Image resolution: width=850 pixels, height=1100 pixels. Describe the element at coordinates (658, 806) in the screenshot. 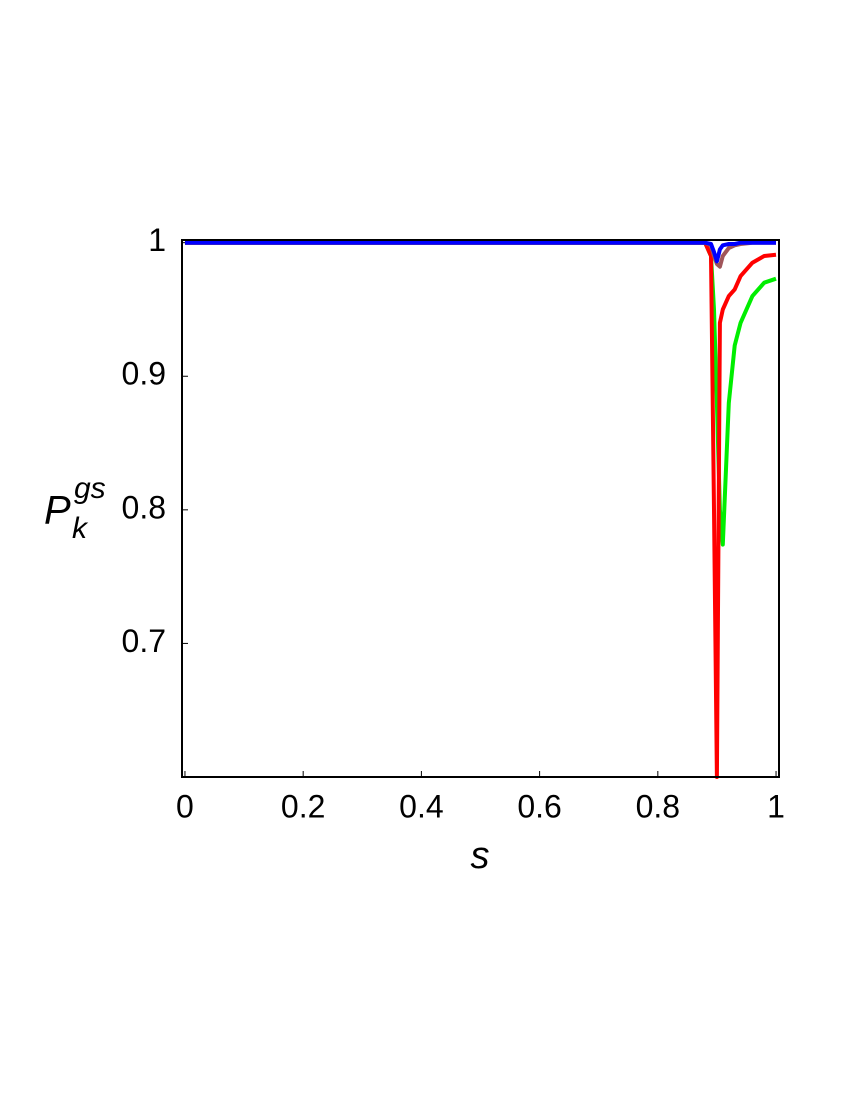

I see `x-tick-label: 0.8` at that location.